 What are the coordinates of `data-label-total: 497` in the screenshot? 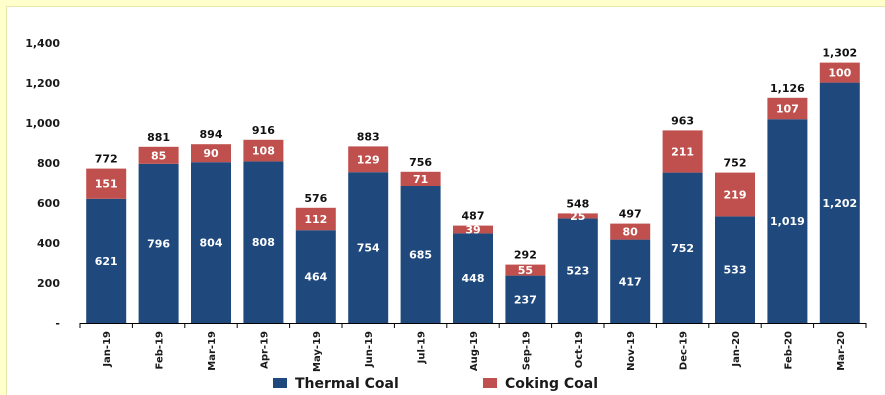 It's located at (630, 214).